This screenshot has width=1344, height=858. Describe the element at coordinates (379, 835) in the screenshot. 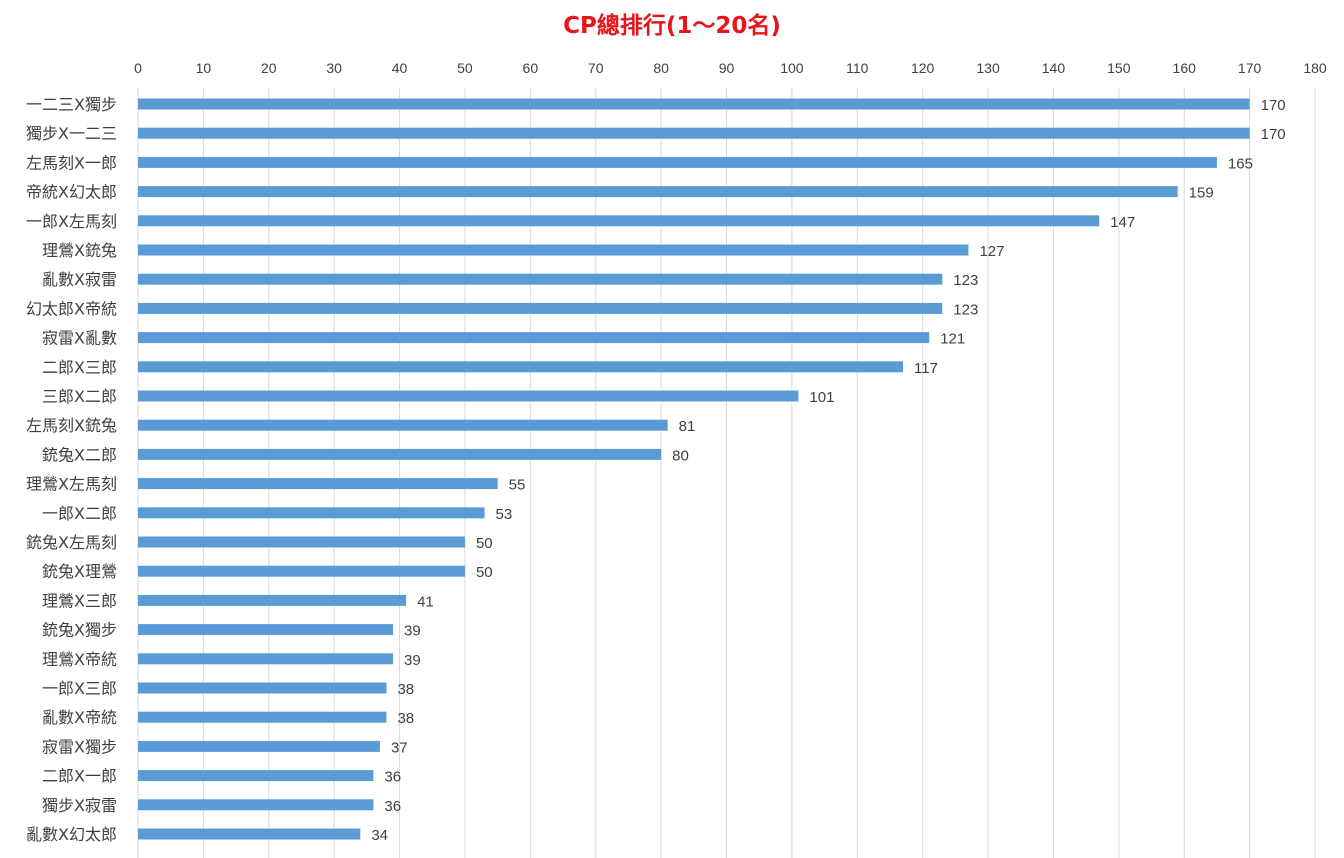

I see `data-label: 34` at that location.